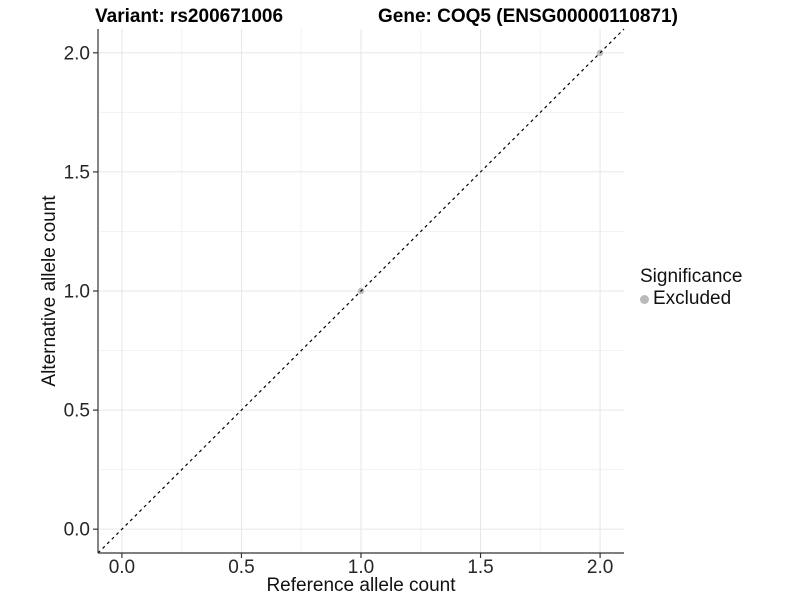 The image size is (800, 600). I want to click on x-tick-label: 1.5, so click(480, 567).